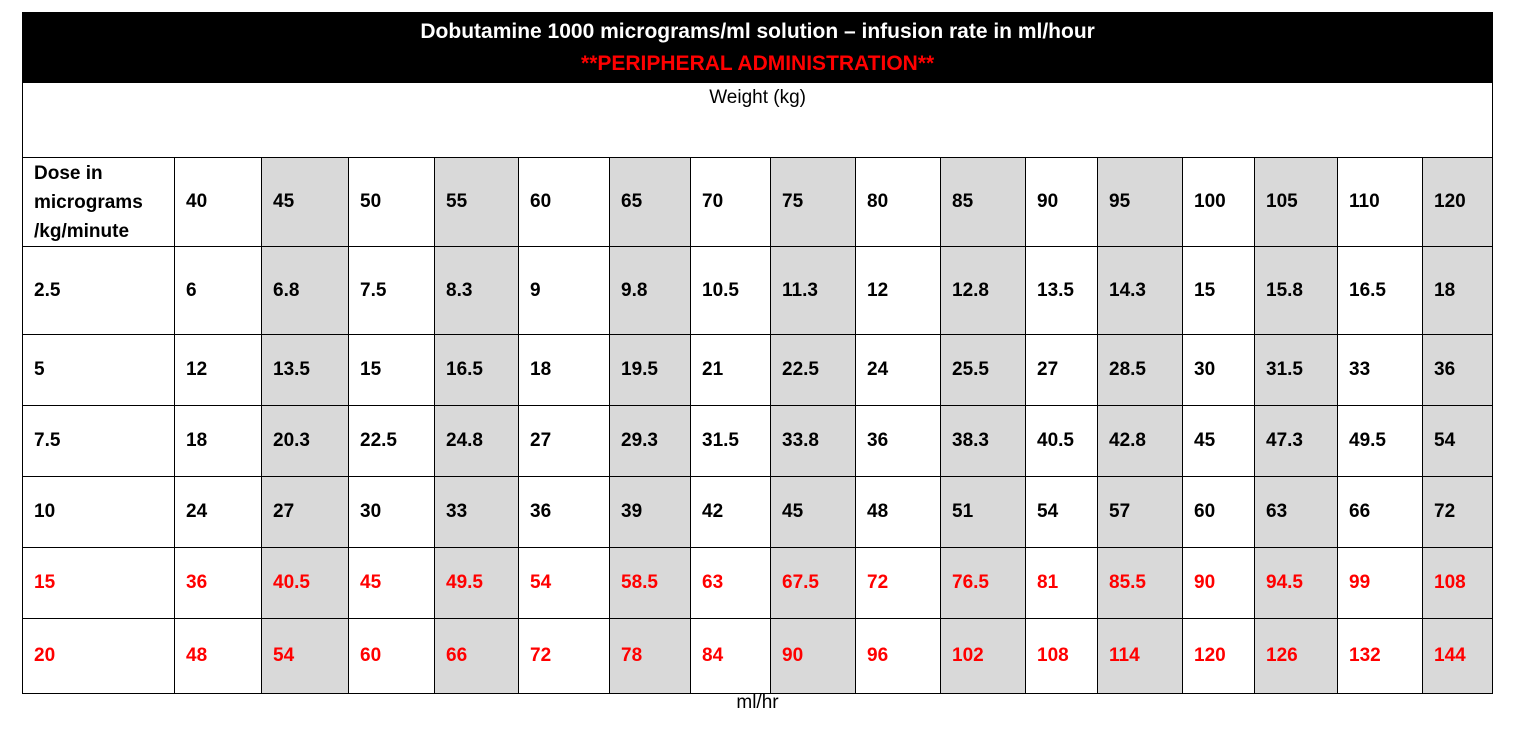 The image size is (1523, 730). What do you see at coordinates (98, 656) in the screenshot?
I see `dose-cell: 20` at bounding box center [98, 656].